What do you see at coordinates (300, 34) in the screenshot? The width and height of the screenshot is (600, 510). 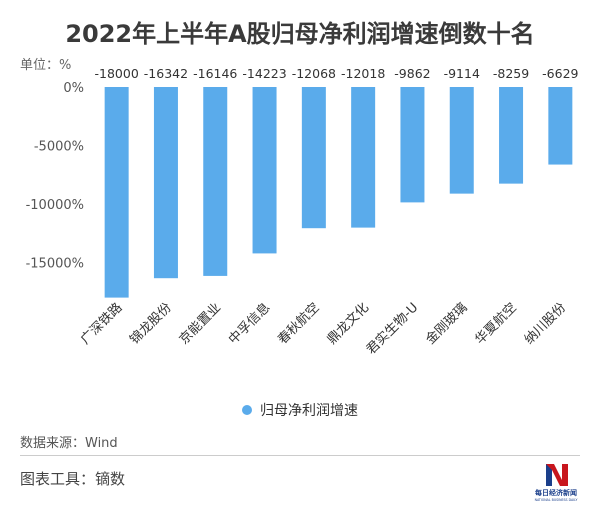 I see `chart-title: 2022年上半年A股归母净利润增速倒数十名` at bounding box center [300, 34].